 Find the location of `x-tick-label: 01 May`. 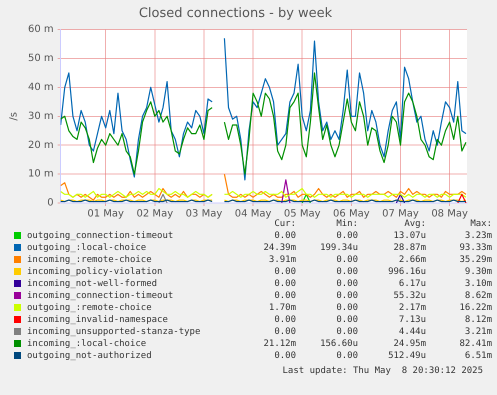

x-tick-label: 01 May is located at coordinates (105, 214).